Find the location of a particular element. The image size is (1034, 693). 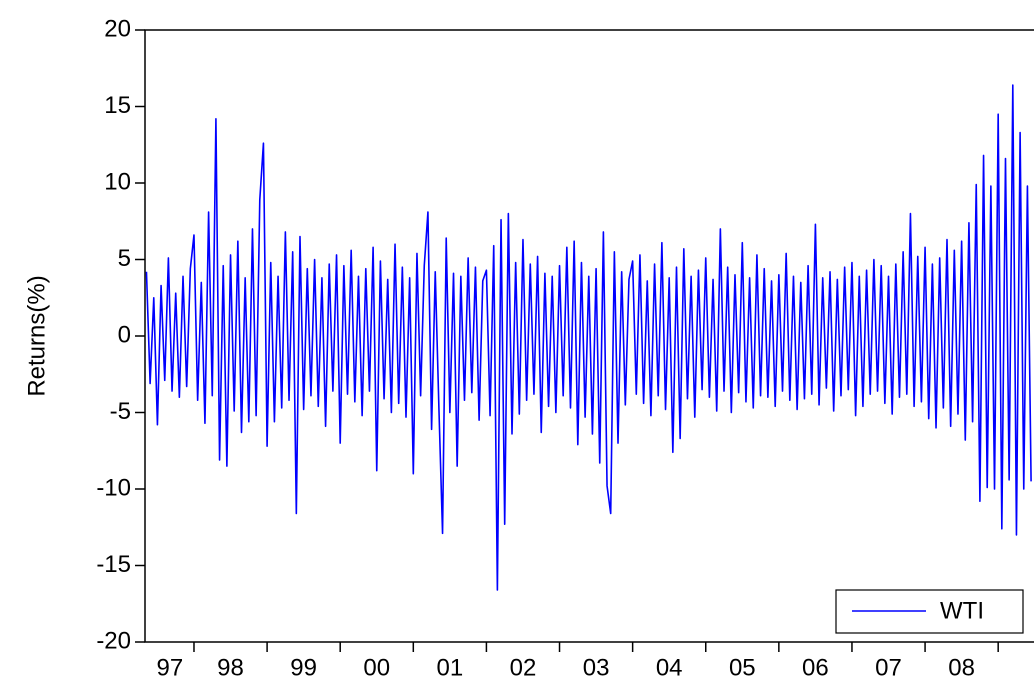

x-tick-label: 99 is located at coordinates (303, 667).